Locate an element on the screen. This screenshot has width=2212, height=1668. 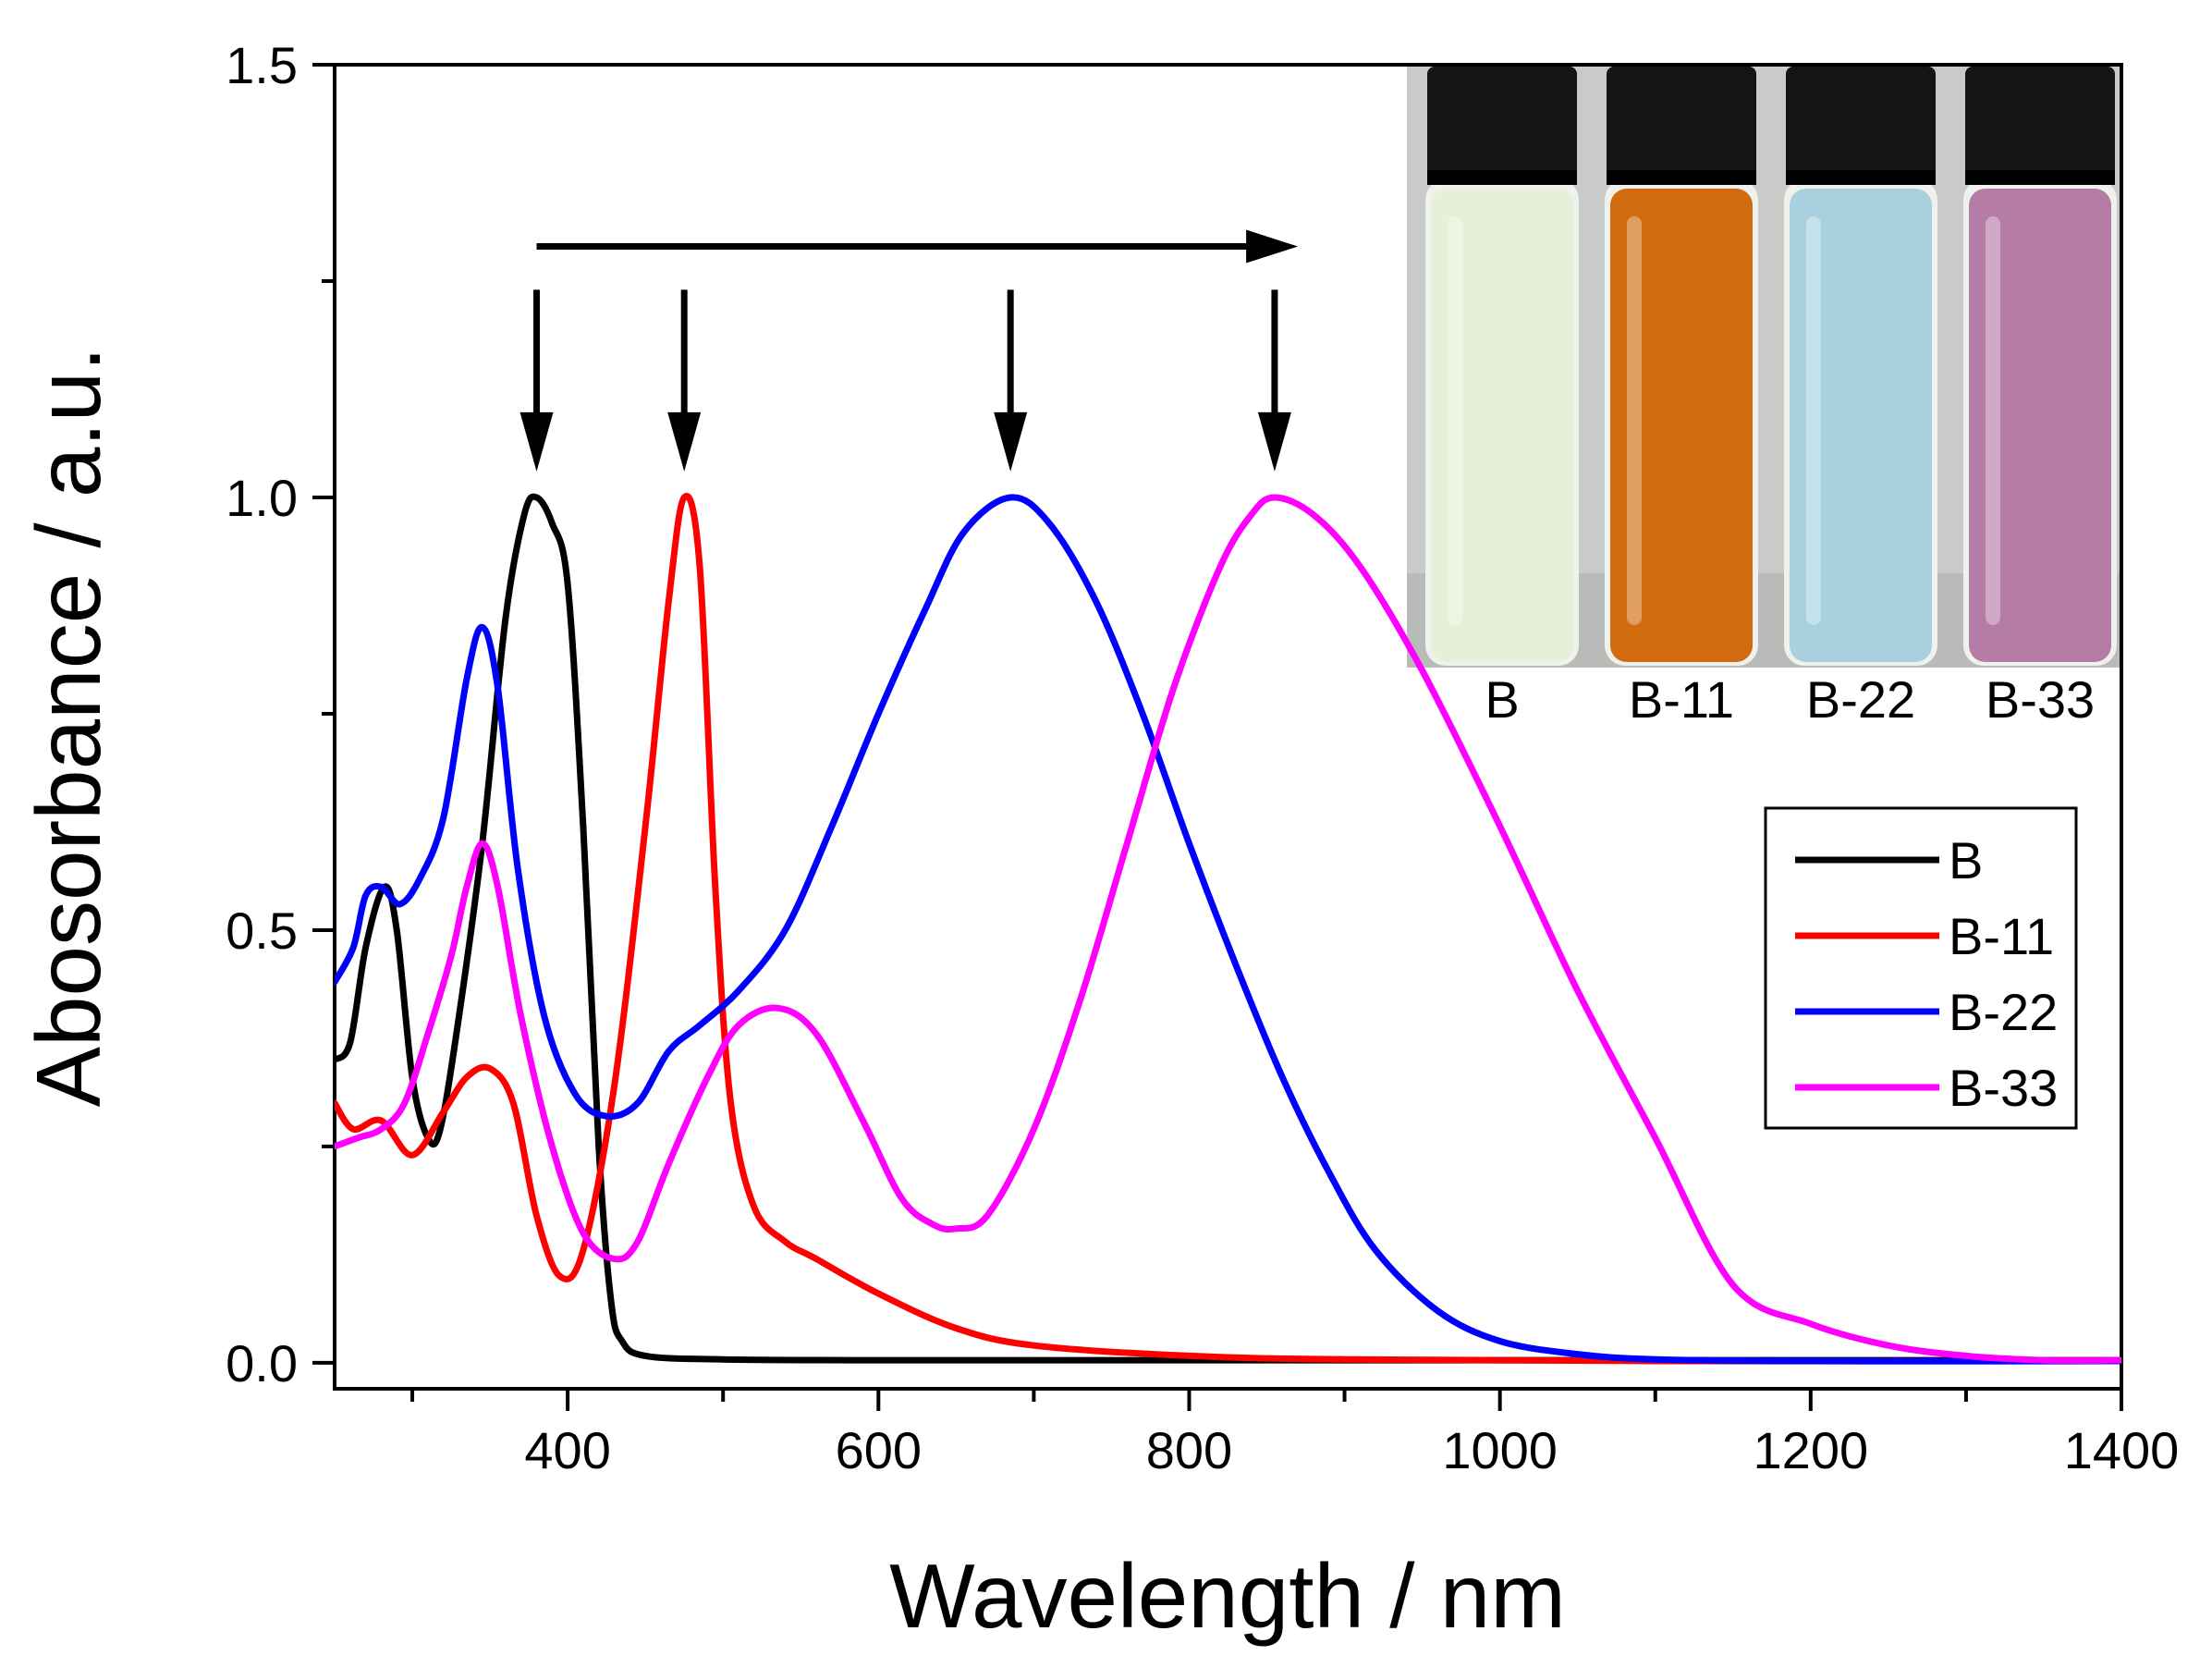
legend-label: B is located at coordinates (1966, 860).